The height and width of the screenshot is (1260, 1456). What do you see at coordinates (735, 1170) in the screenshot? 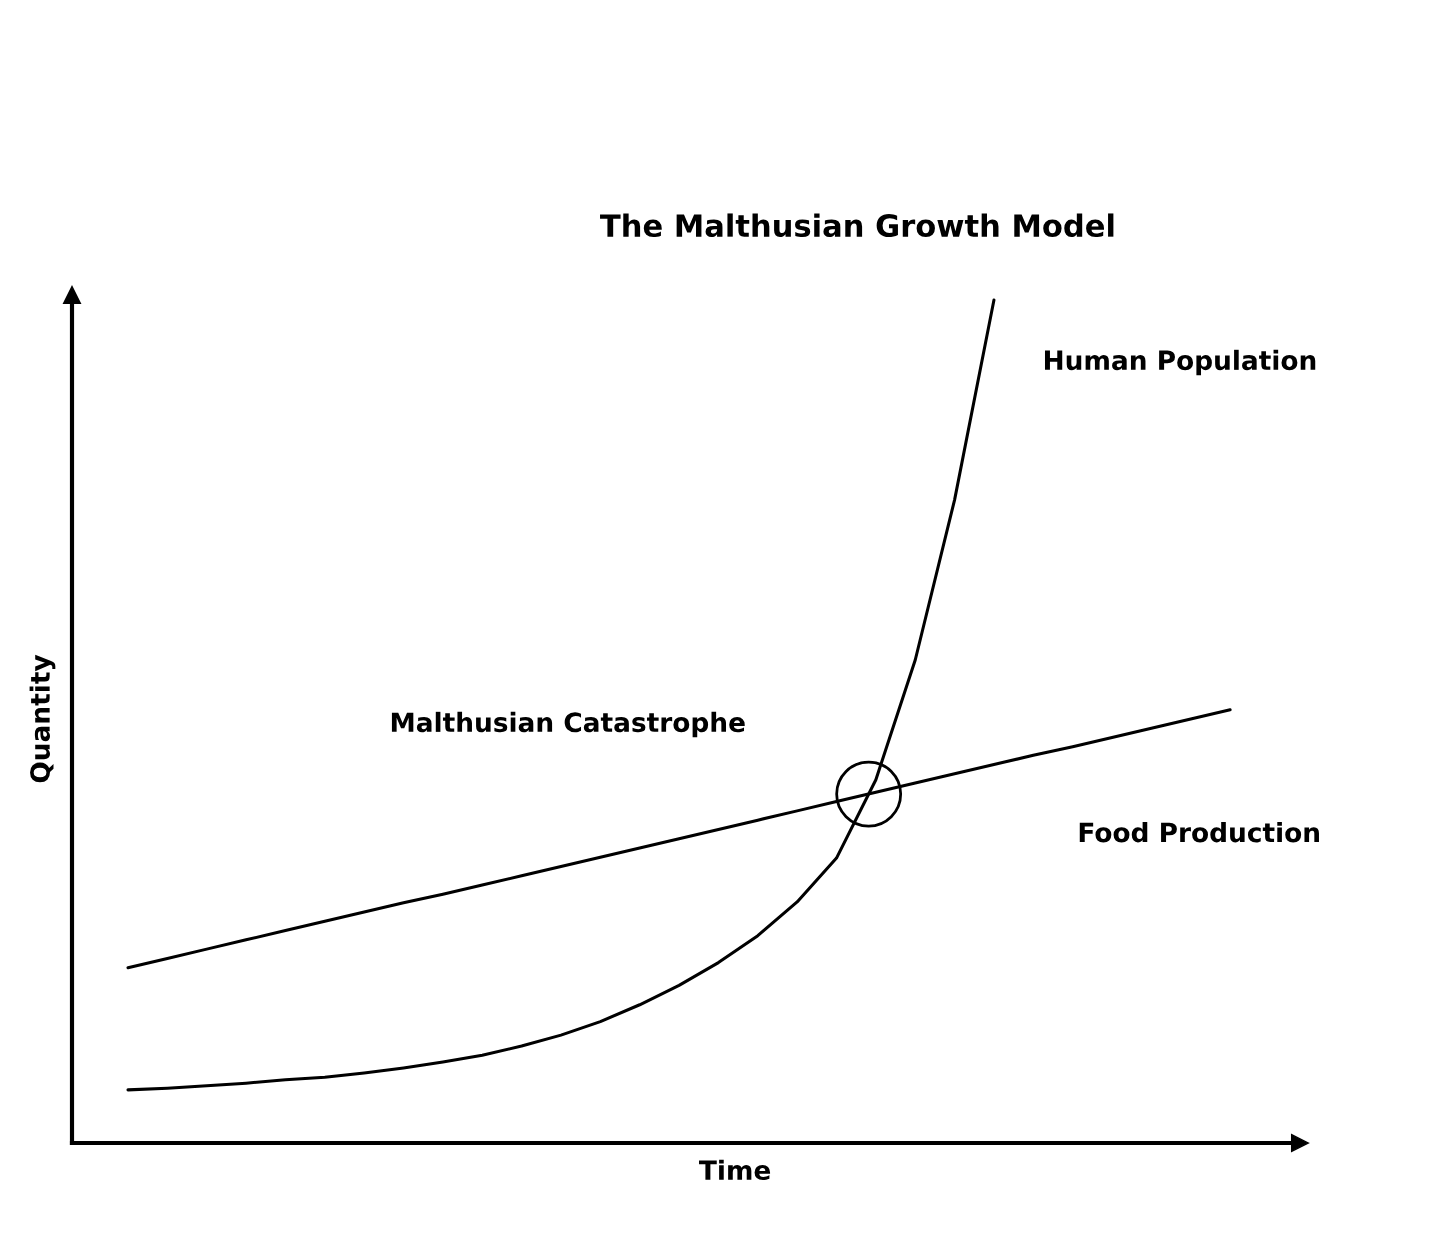
I see `x-axis-title: Time` at bounding box center [735, 1170].